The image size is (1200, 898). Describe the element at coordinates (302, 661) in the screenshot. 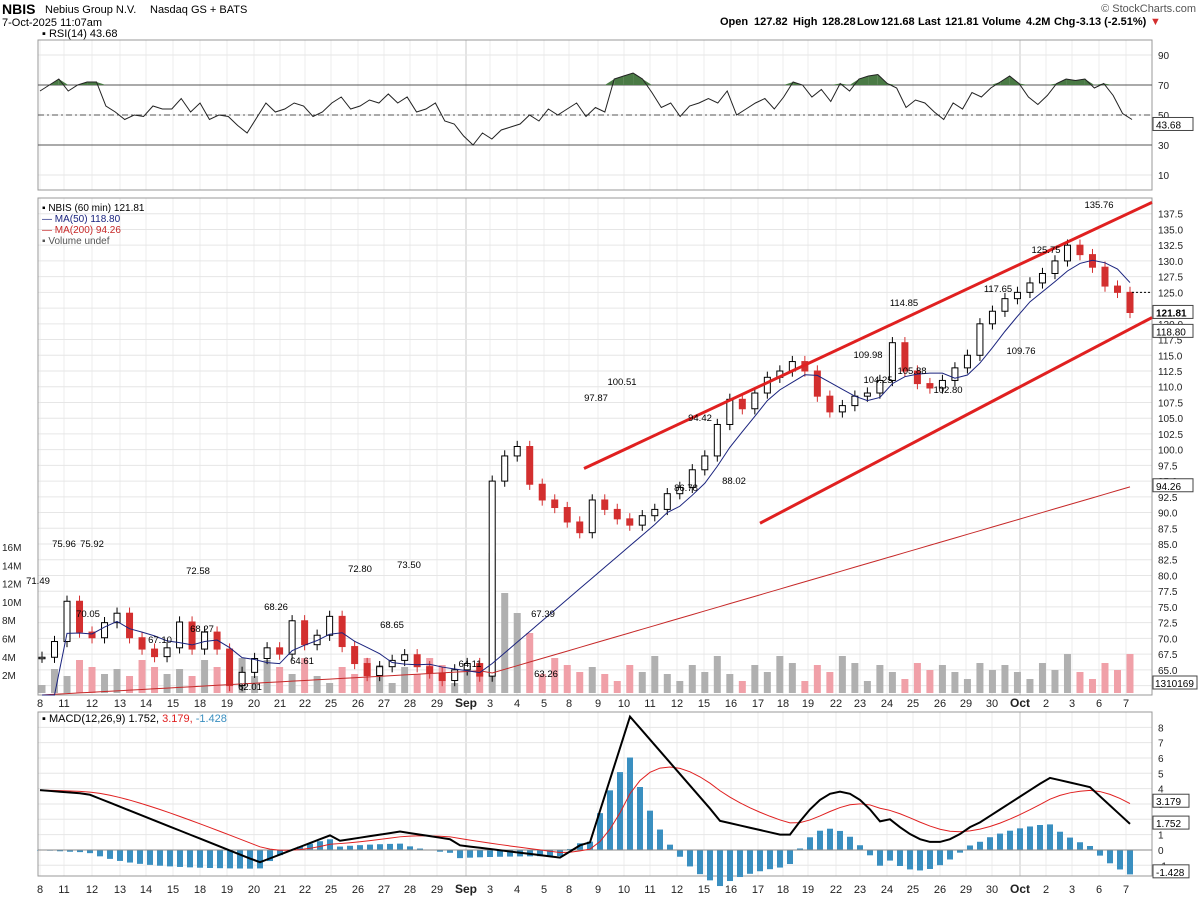

I see `price-annotation: 64.61` at that location.